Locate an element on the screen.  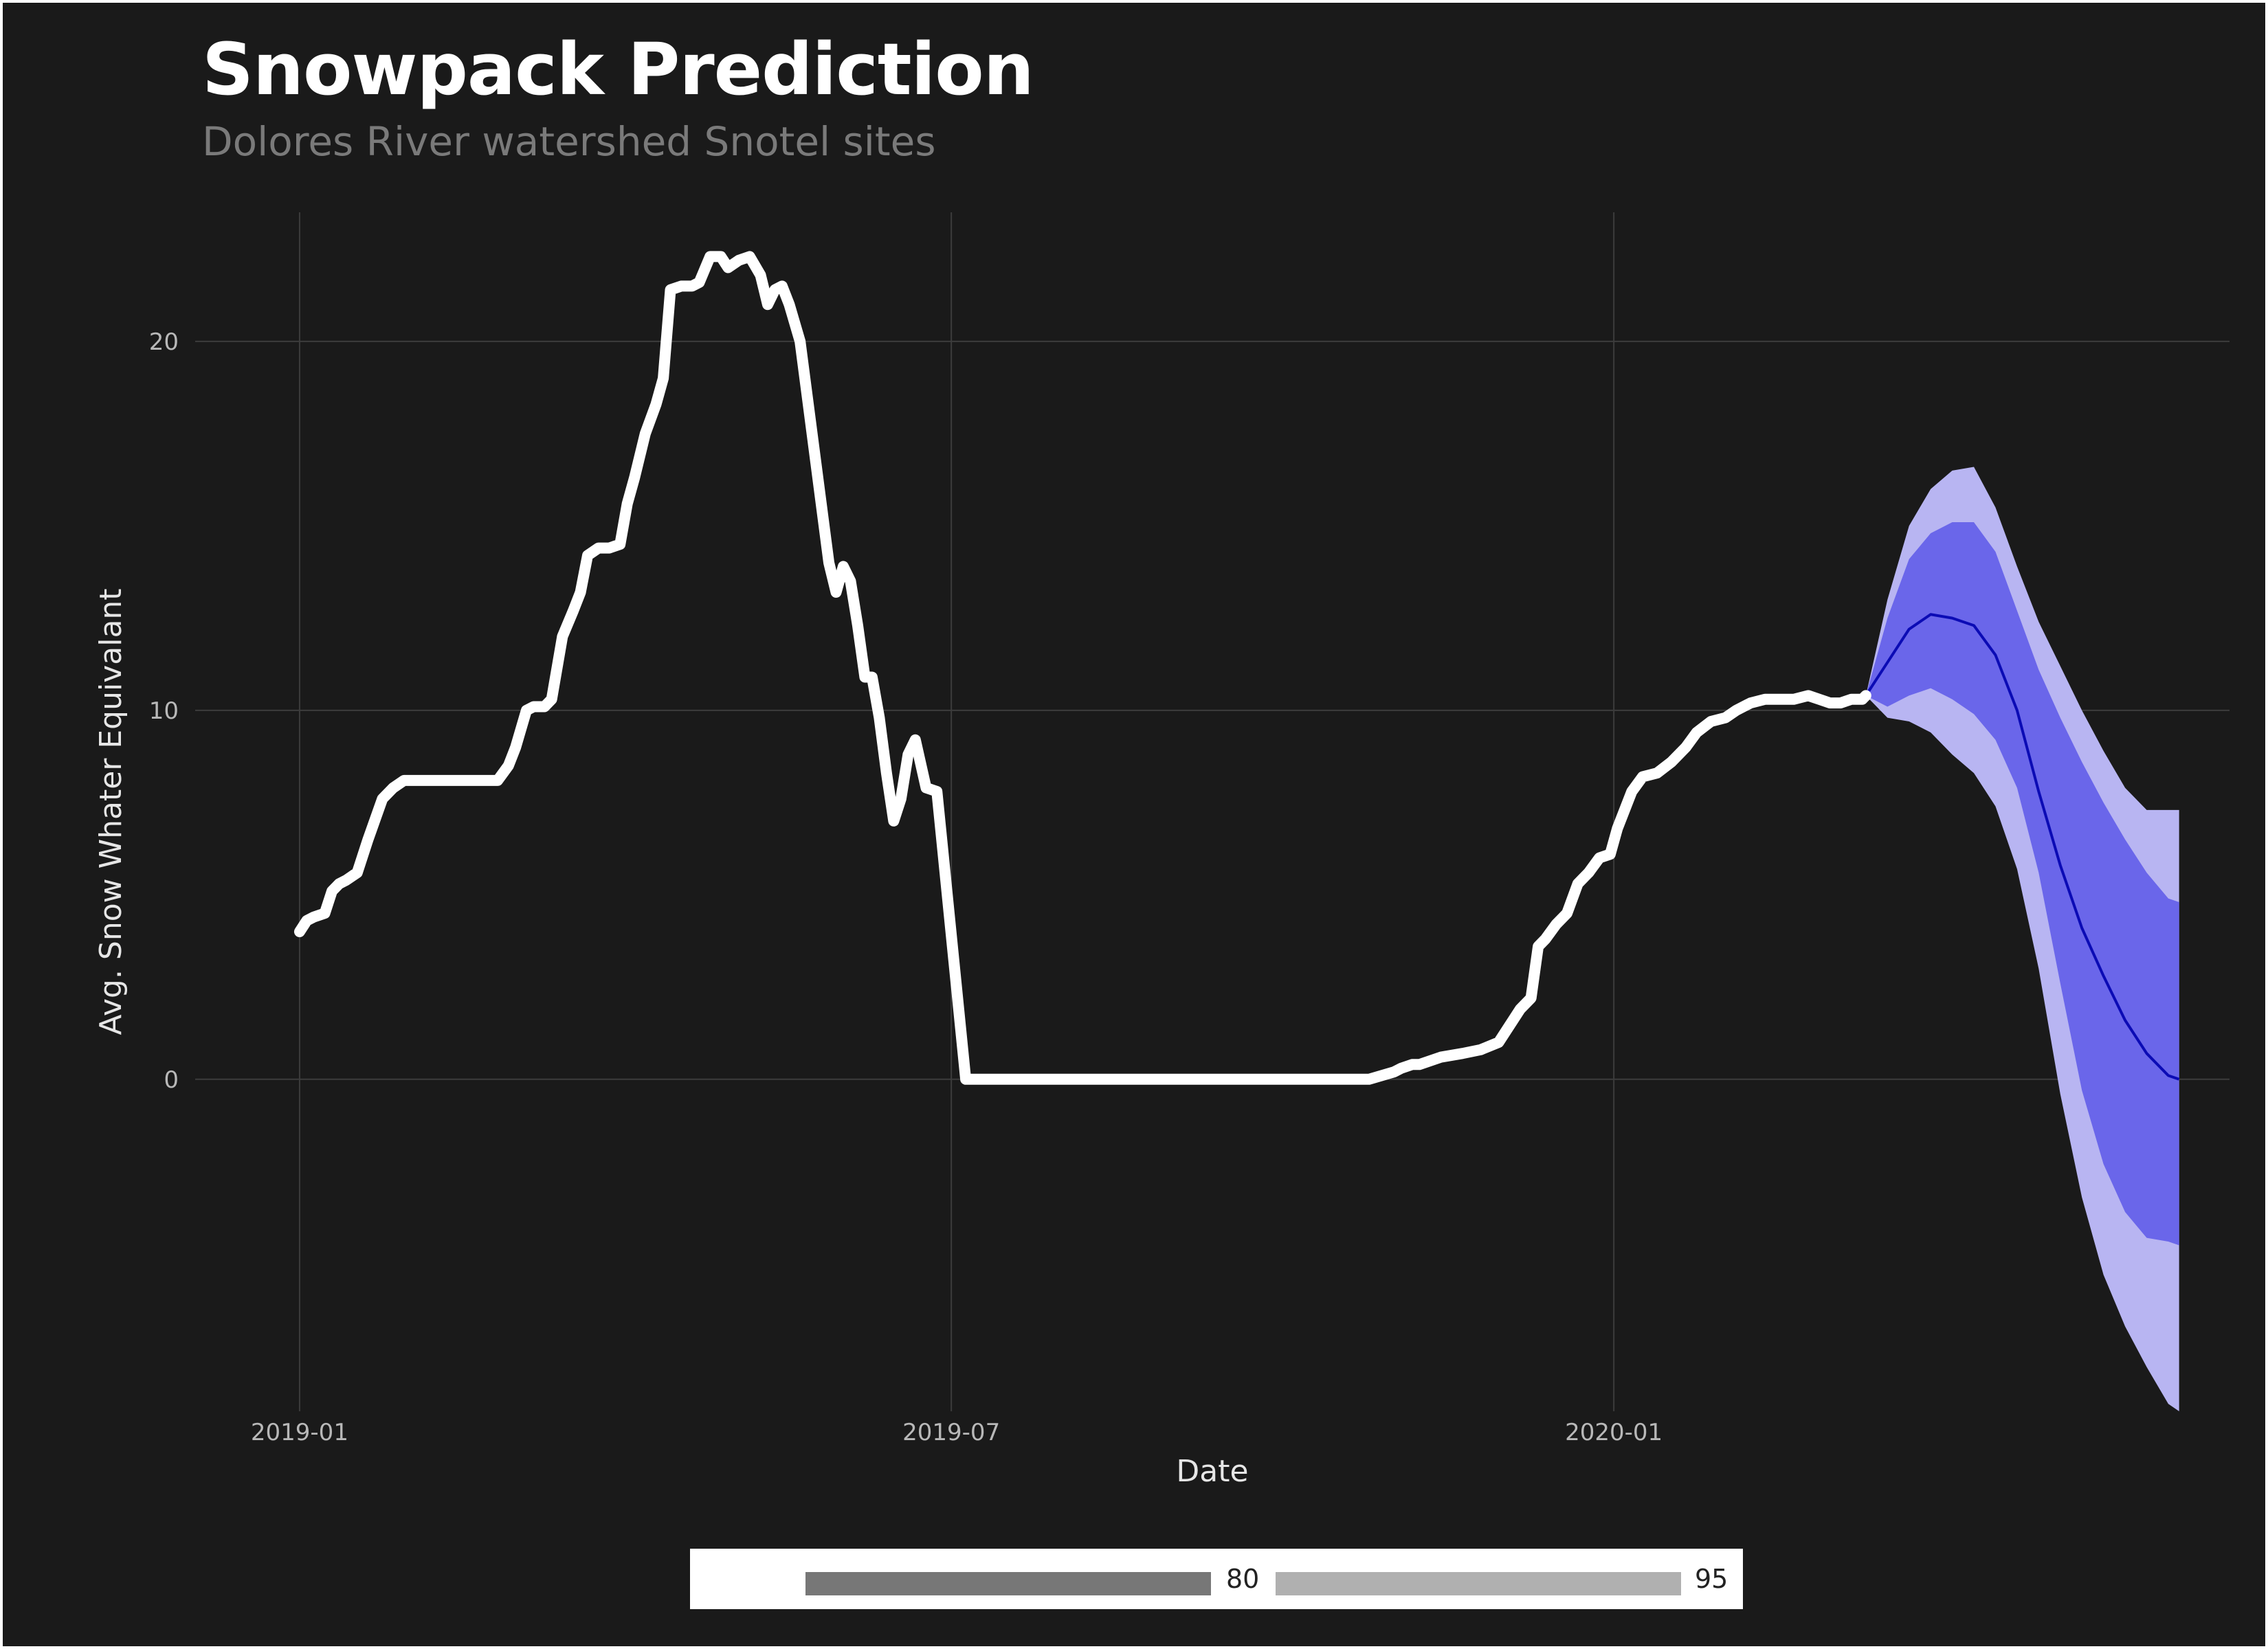
x-tick-label: 2020-01 is located at coordinates (1614, 1433).